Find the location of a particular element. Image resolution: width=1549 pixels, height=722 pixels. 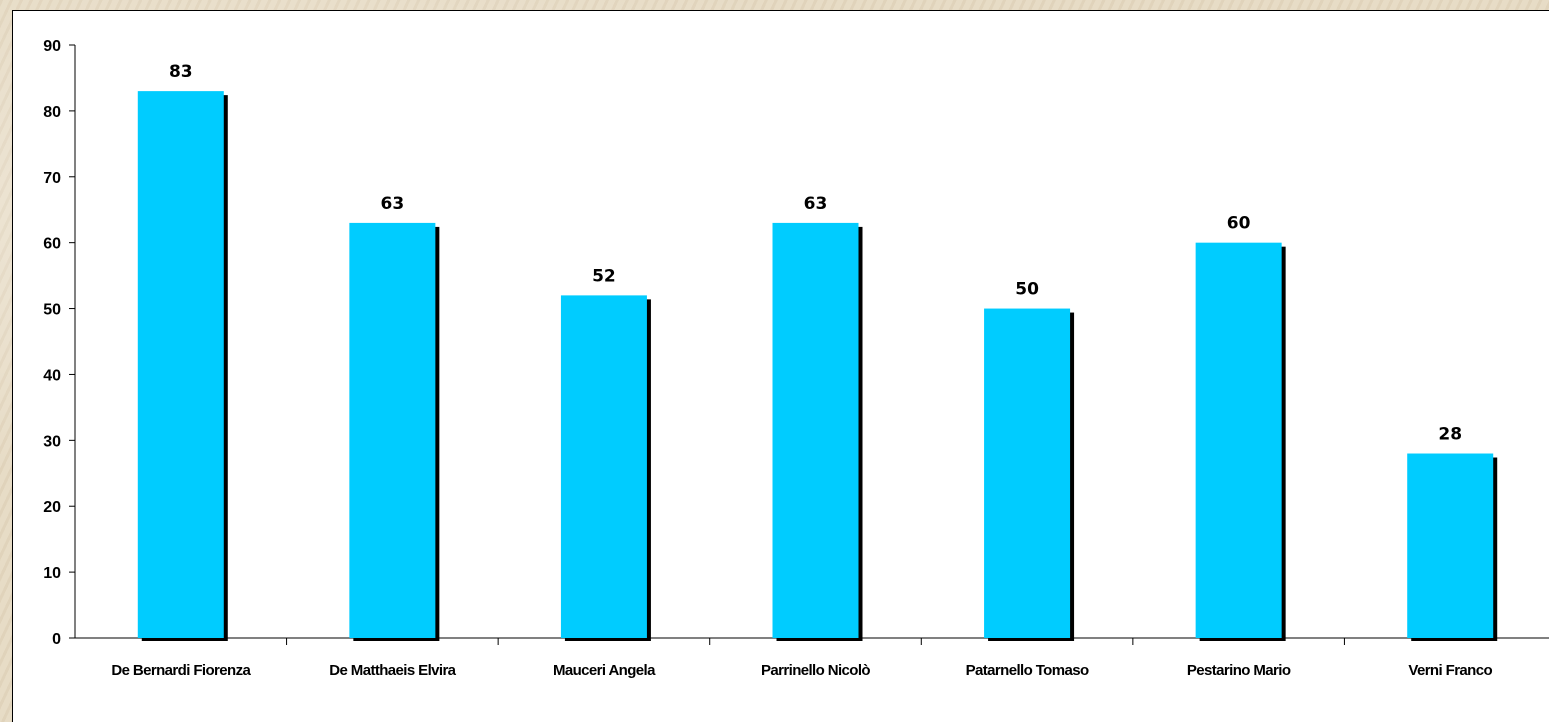

data-label: 52 is located at coordinates (604, 276).